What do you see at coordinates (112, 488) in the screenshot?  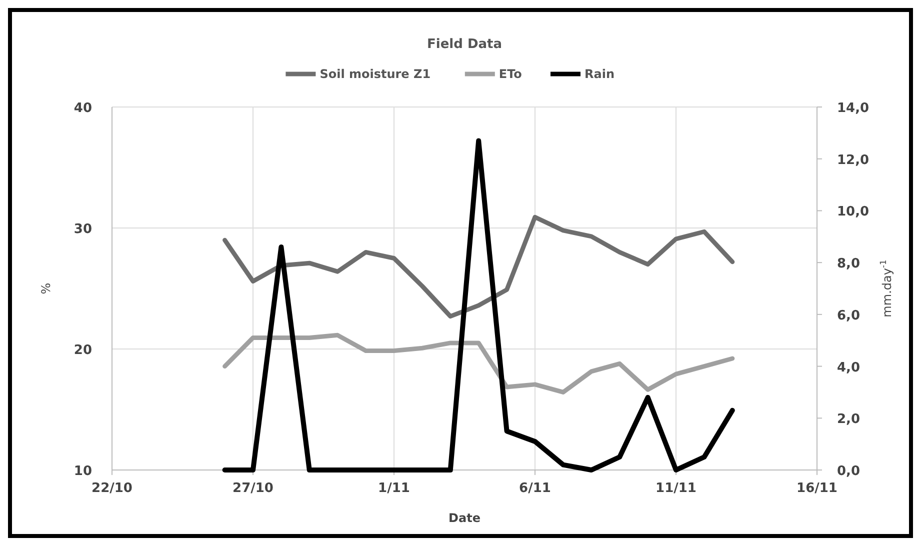 I see `x-tick-label: 22/10` at bounding box center [112, 488].